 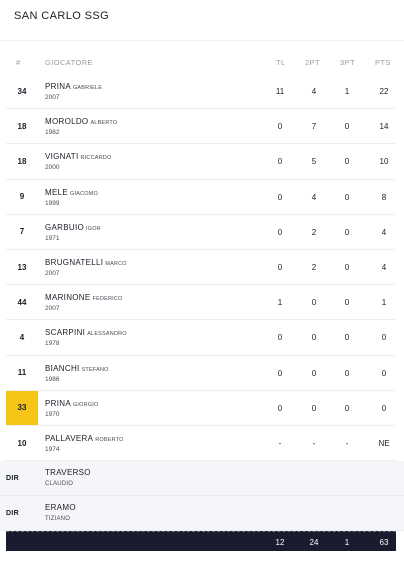 What do you see at coordinates (280, 91) in the screenshot?
I see `stat-tl: 11` at bounding box center [280, 91].